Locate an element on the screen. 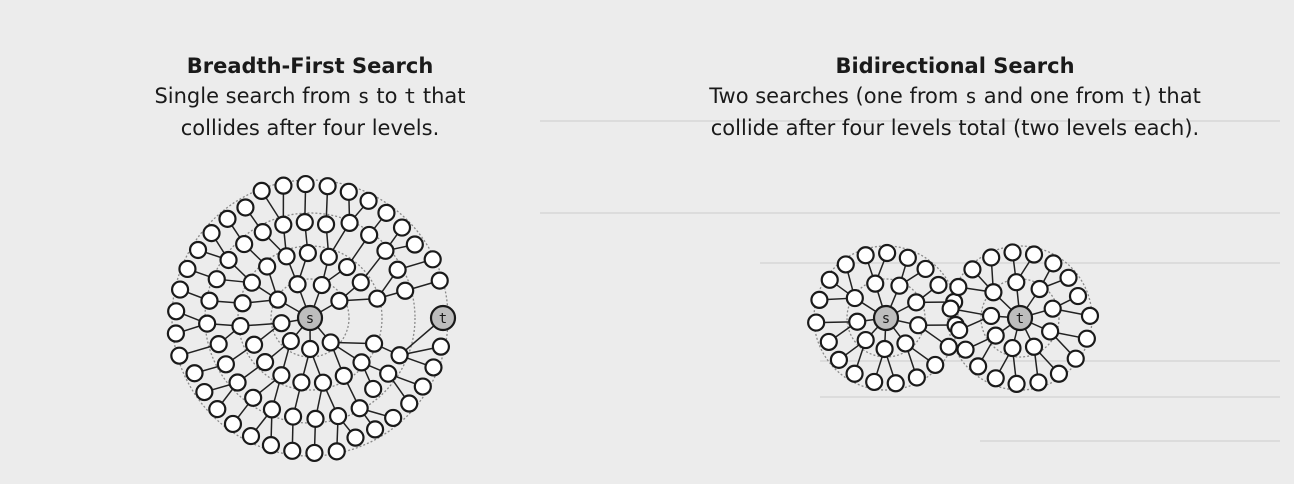 Image resolution: width=1294 pixels, height=484 pixels. bidi-source-code: s is located at coordinates (971, 96).